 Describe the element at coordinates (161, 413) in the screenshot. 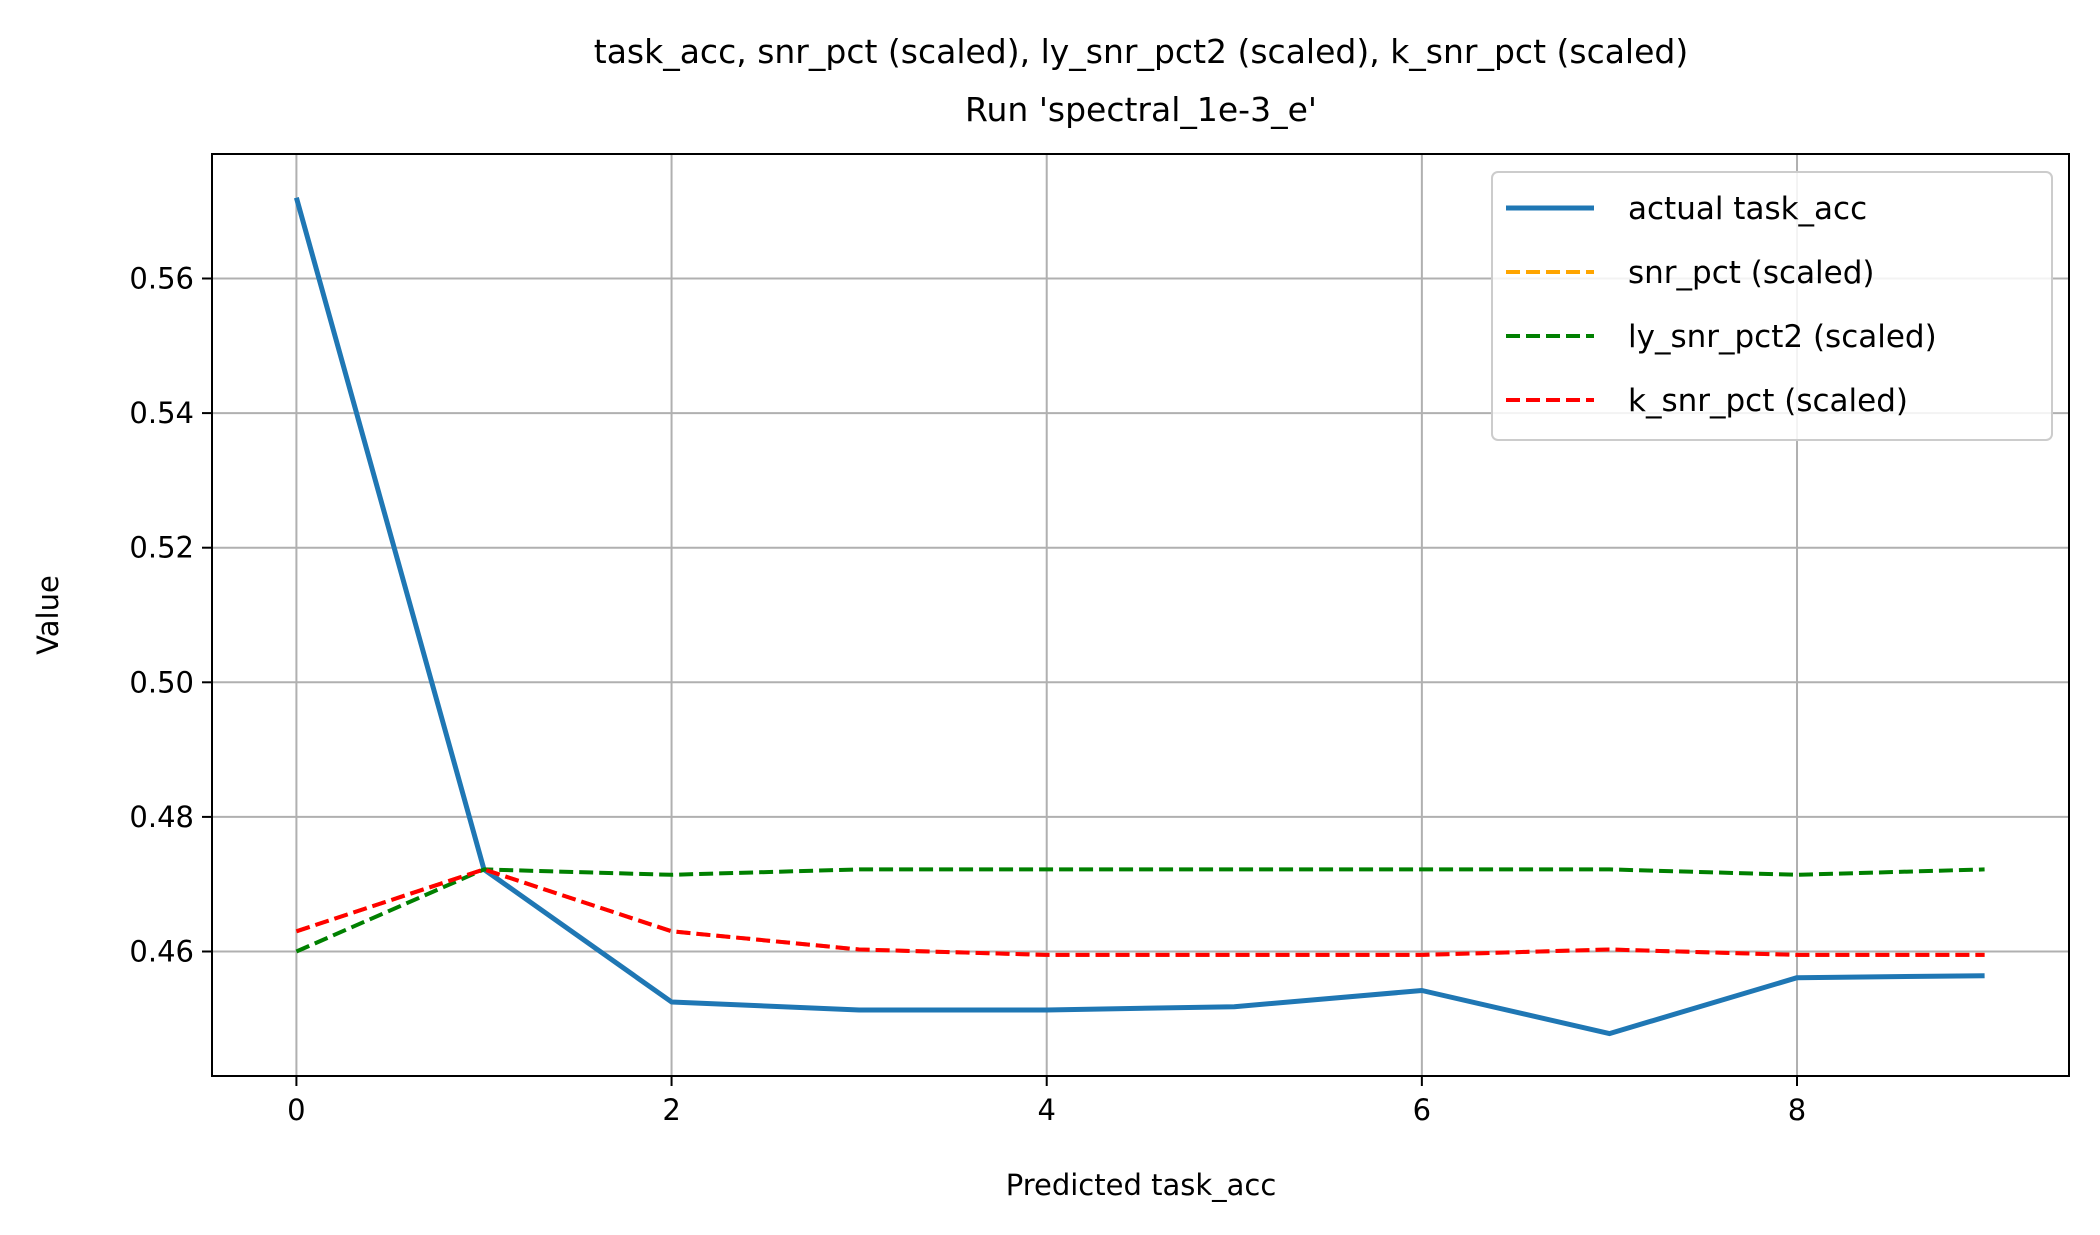

I see `y-tick-label: 0.54` at that location.